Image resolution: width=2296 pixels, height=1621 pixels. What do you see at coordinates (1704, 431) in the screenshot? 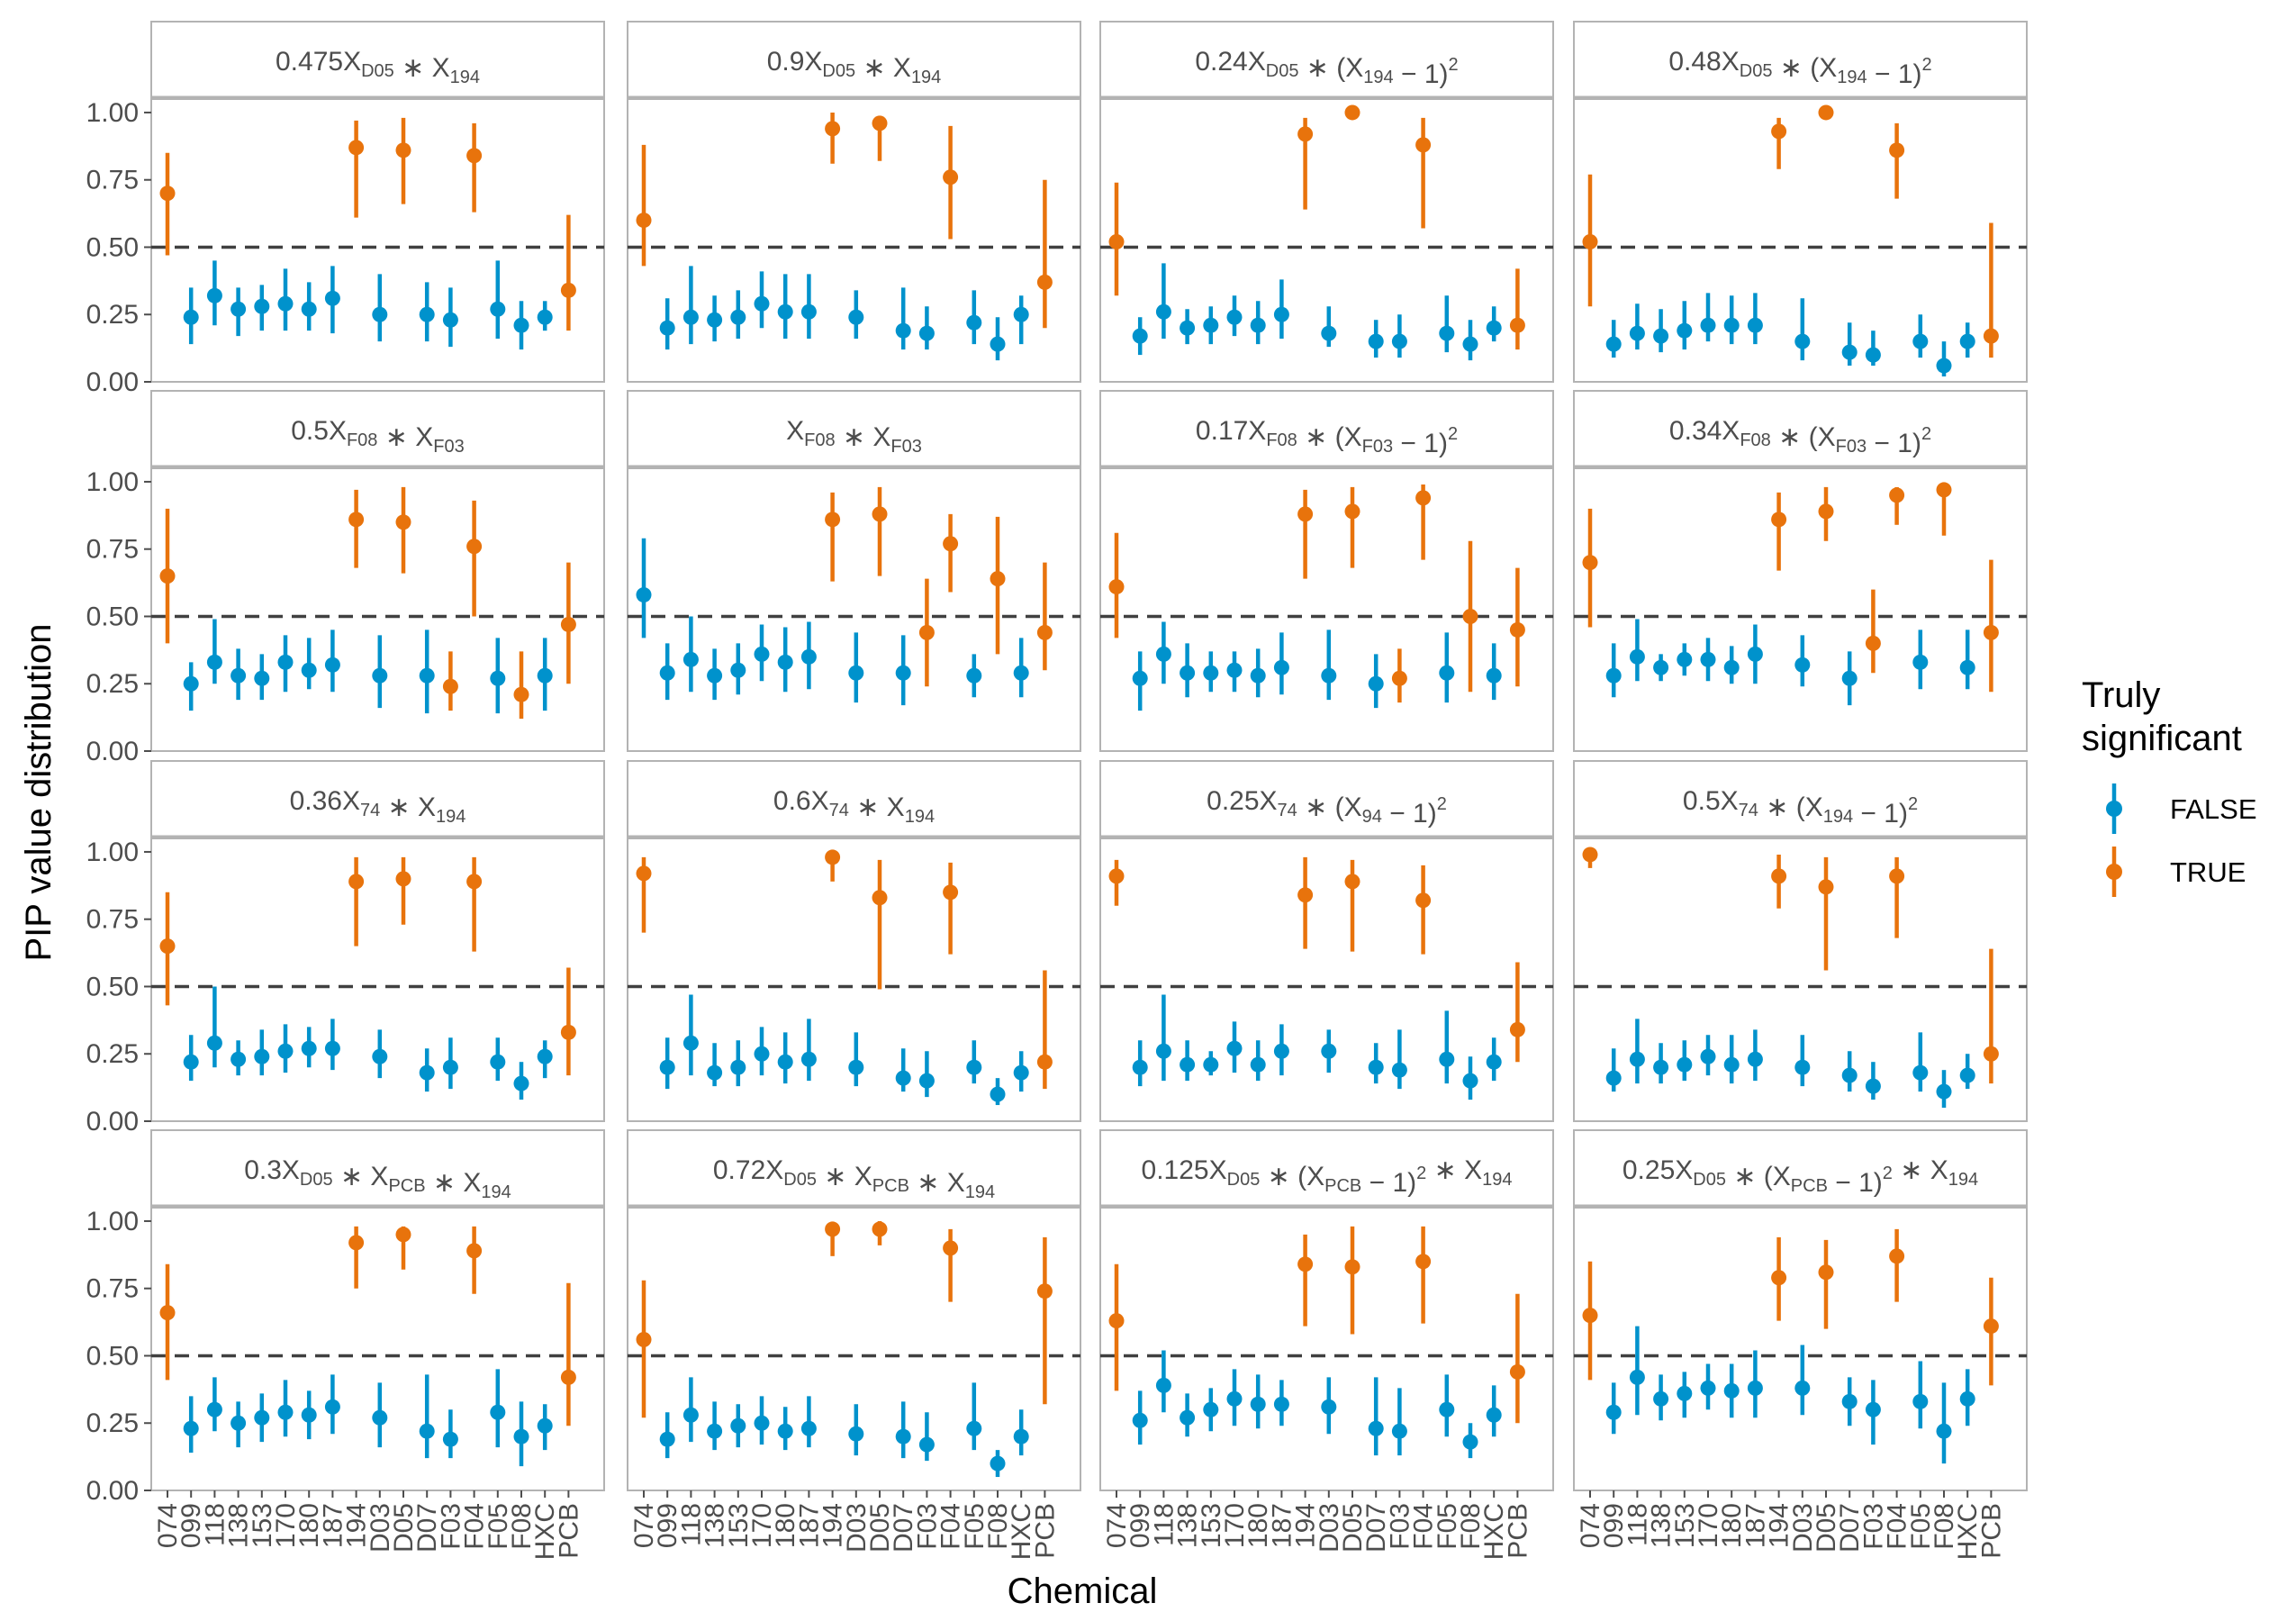
I see `facet-label-text: 0.34X` at bounding box center [1704, 431].